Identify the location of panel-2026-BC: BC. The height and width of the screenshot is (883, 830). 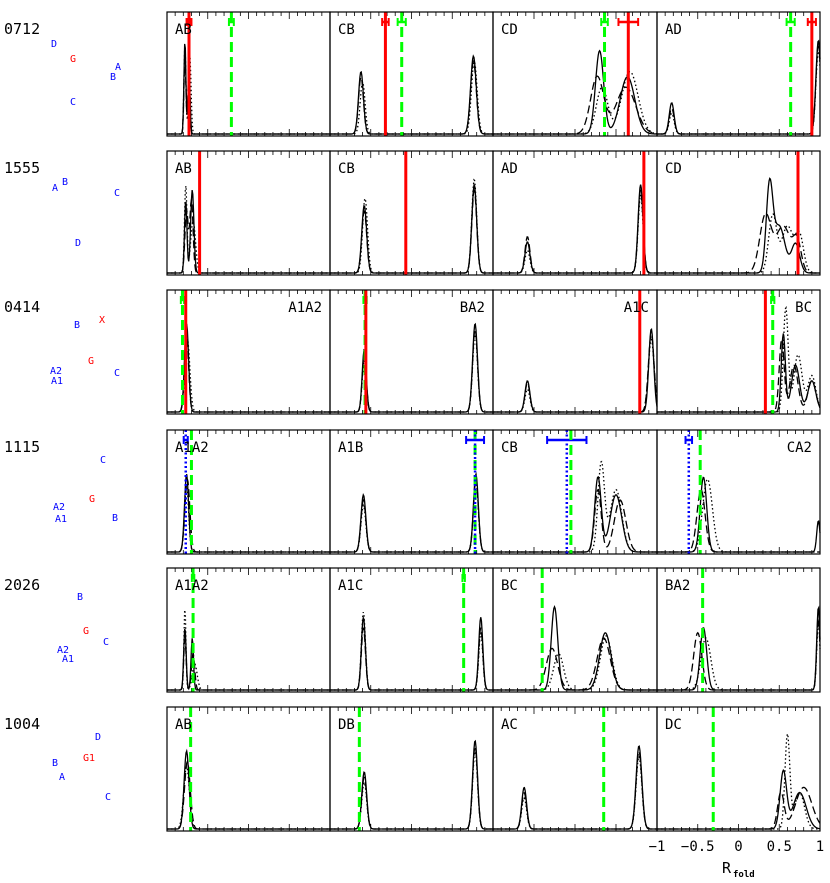
(575, 630).